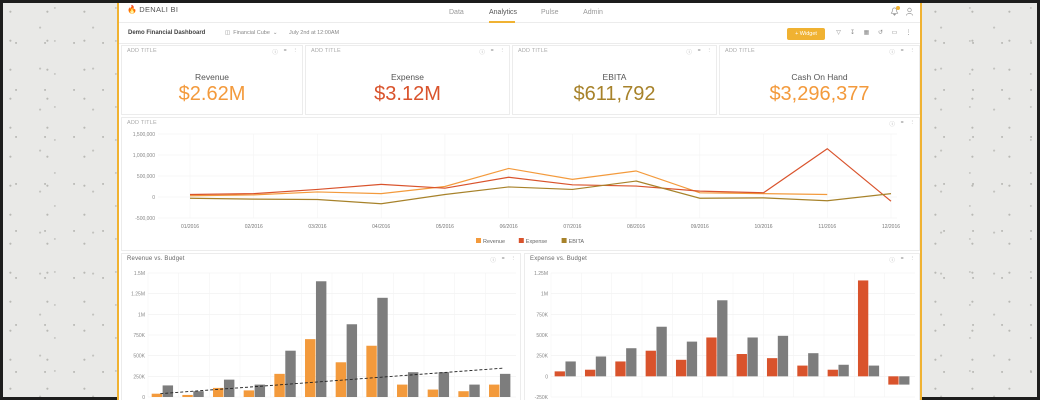 Image resolution: width=1040 pixels, height=400 pixels. Describe the element at coordinates (852, 33) in the screenshot. I see `save-icon: ↧` at that location.